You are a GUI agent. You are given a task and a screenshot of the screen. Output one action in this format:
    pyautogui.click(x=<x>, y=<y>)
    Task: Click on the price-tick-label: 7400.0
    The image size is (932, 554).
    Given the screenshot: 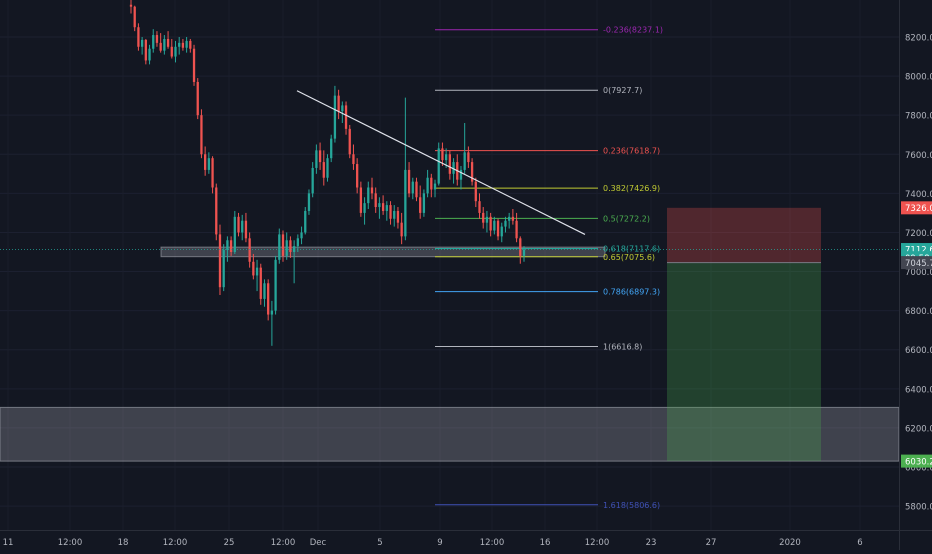 What is the action you would take?
    pyautogui.click(x=918, y=195)
    